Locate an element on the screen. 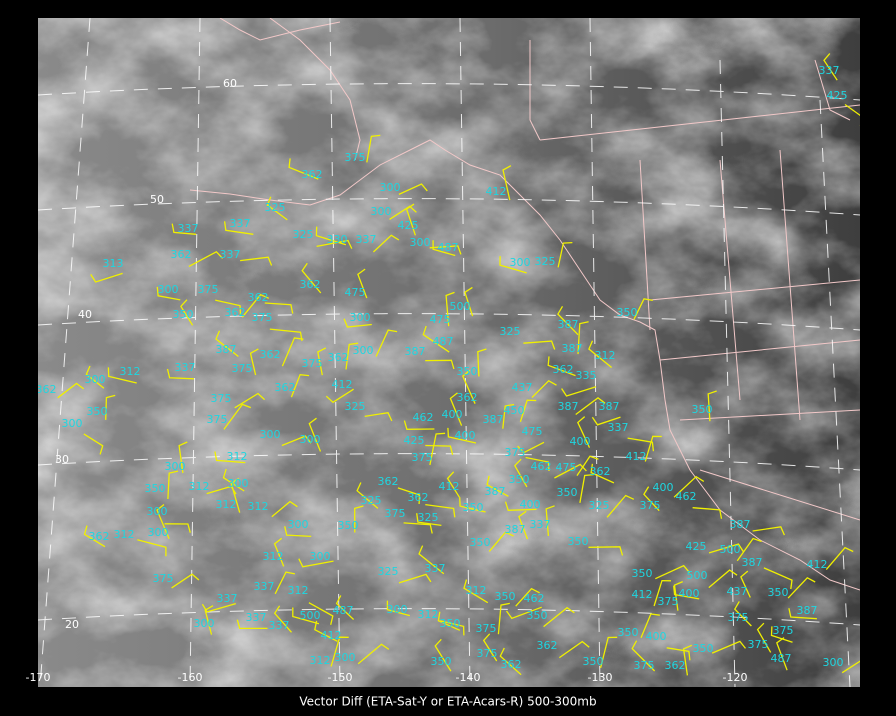 Image resolution: width=896 pixels, height=716 pixels. parallel is located at coordinates (449, 92).